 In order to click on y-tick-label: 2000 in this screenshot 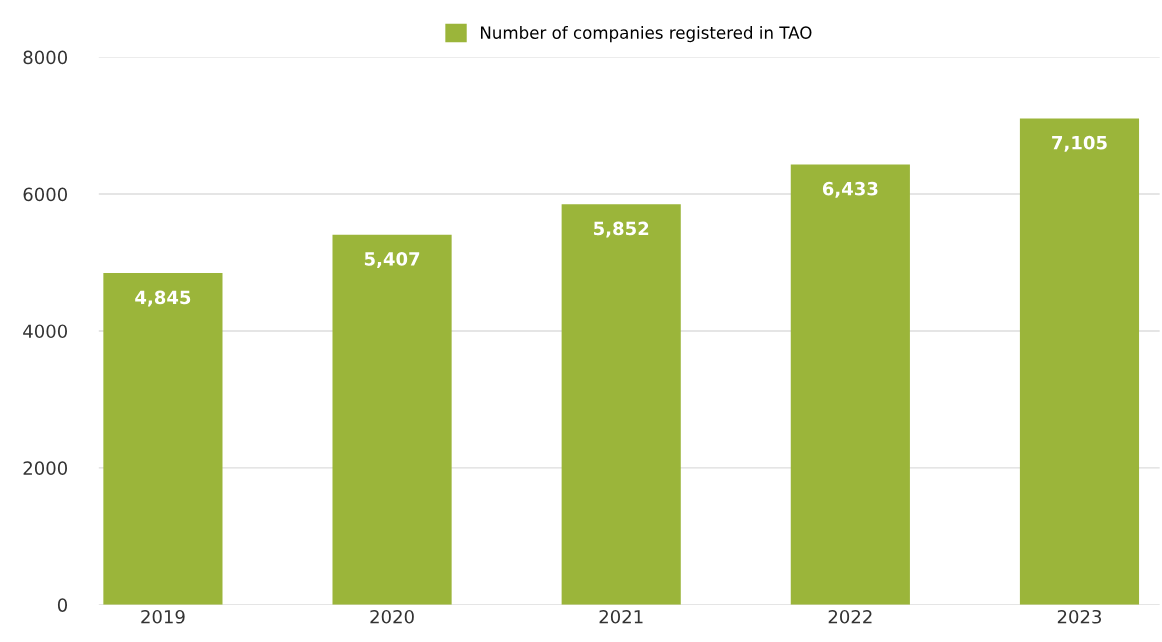, I will do `click(45, 468)`.